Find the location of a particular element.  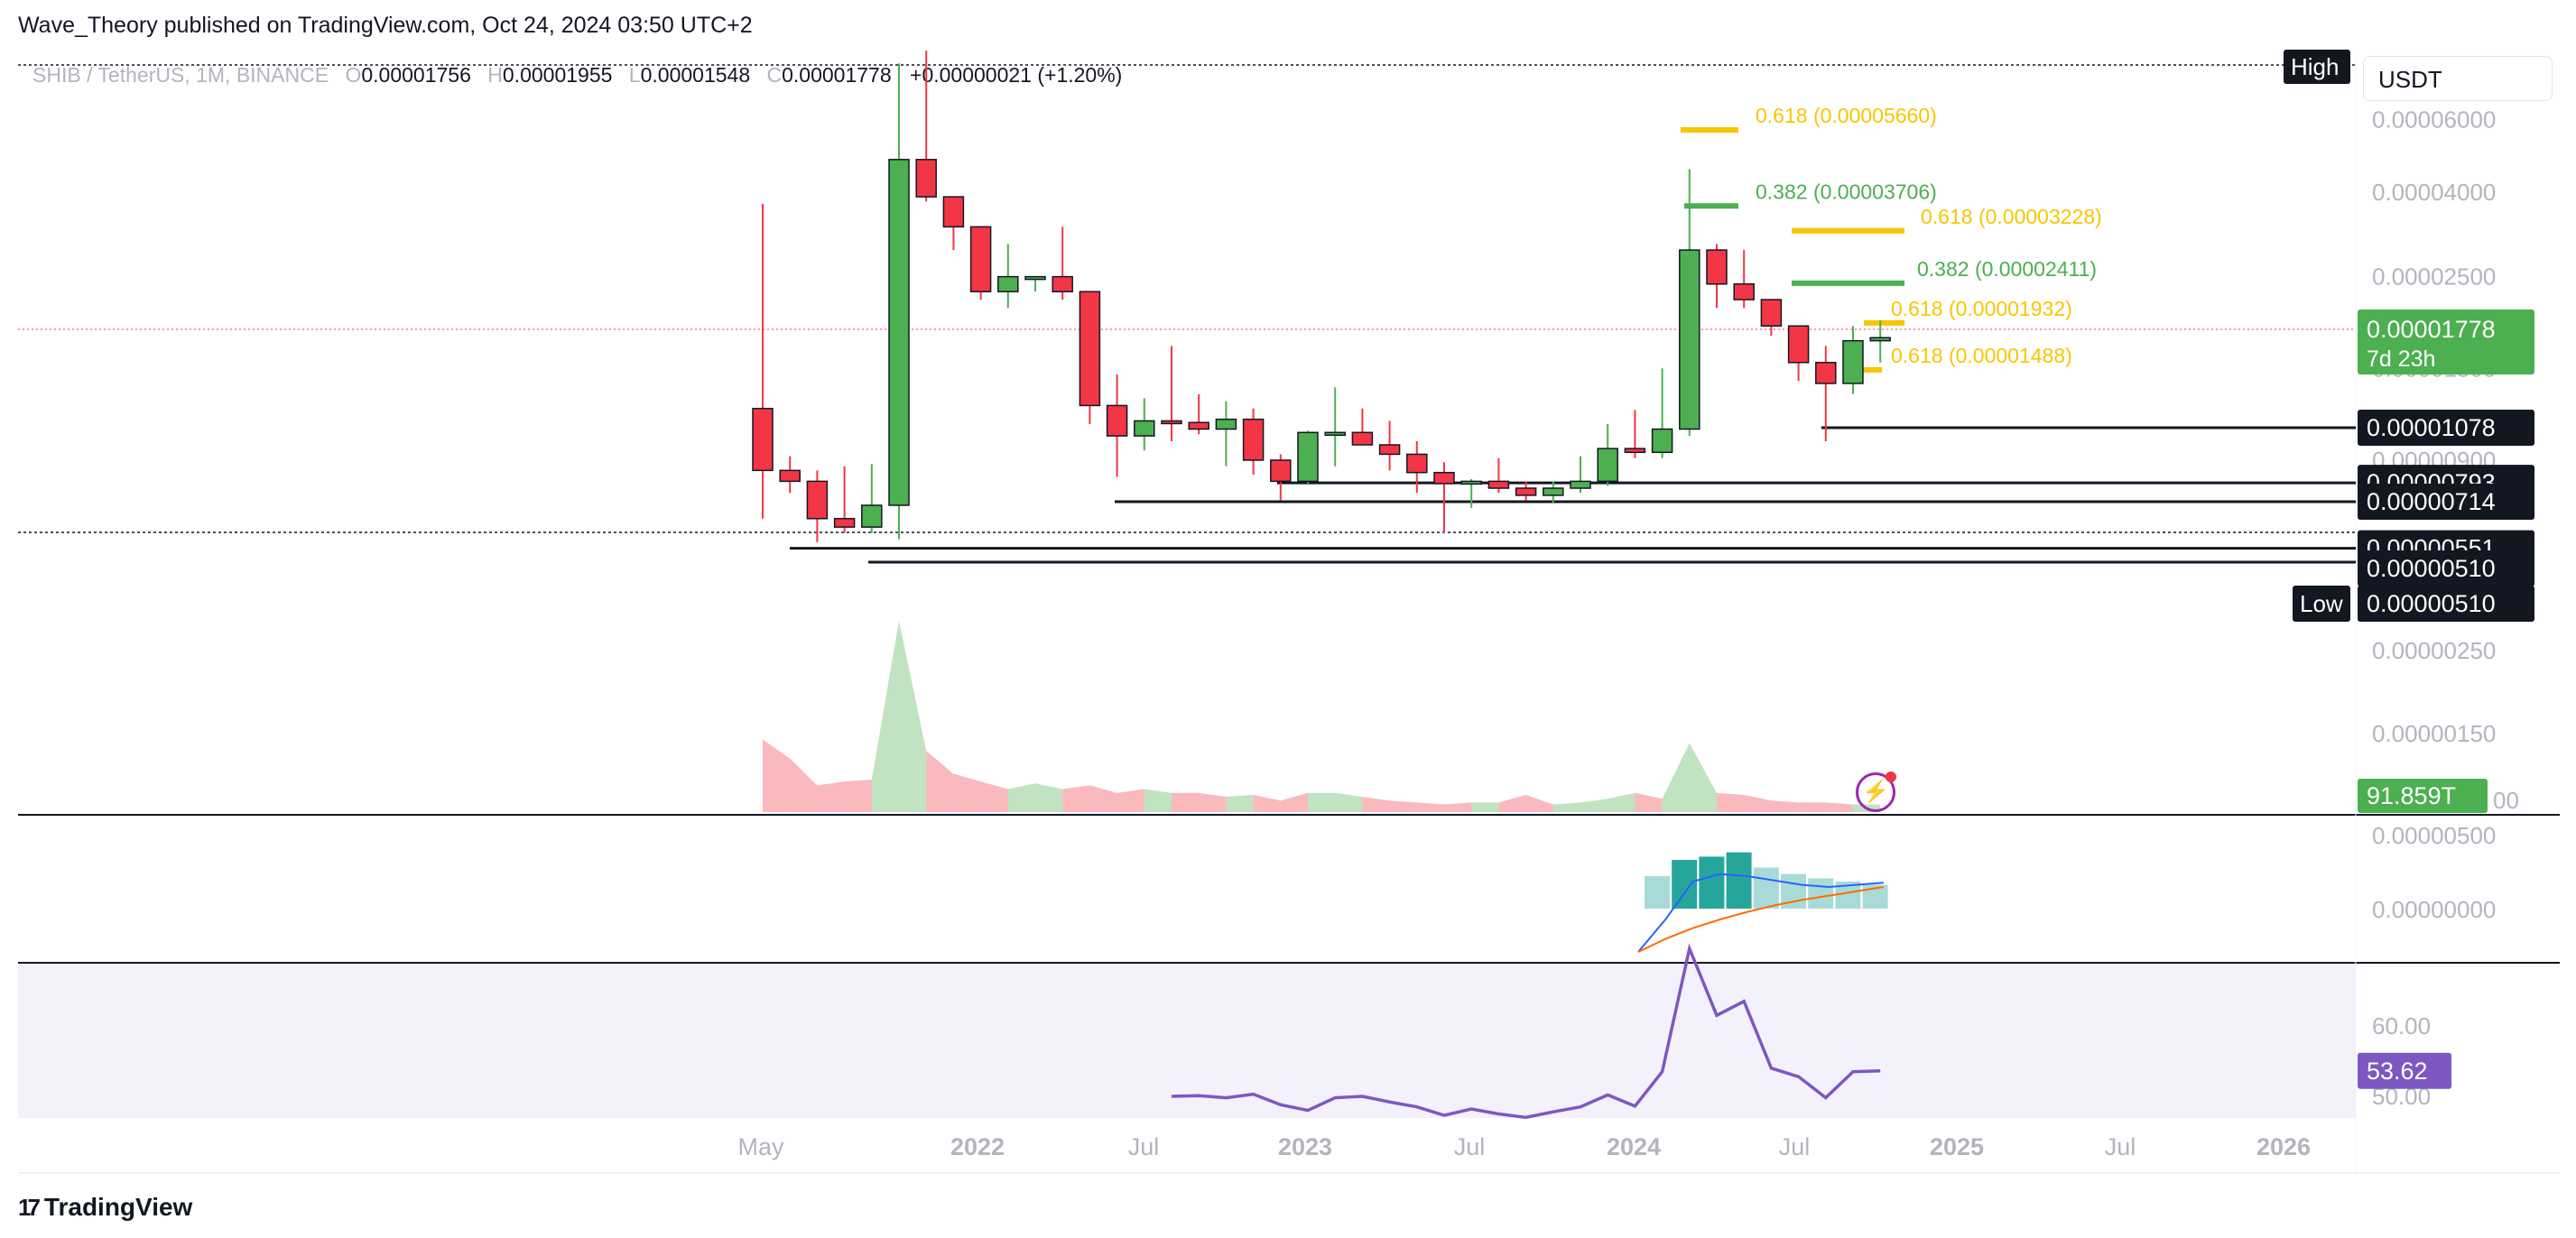

macd-tick-label: 0.00000000 is located at coordinates (2434, 910).